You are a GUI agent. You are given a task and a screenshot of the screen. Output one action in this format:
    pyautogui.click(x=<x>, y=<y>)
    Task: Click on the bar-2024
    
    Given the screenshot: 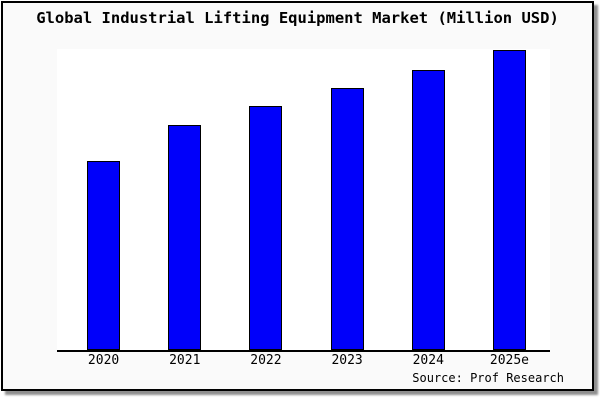 What is the action you would take?
    pyautogui.click(x=428, y=209)
    